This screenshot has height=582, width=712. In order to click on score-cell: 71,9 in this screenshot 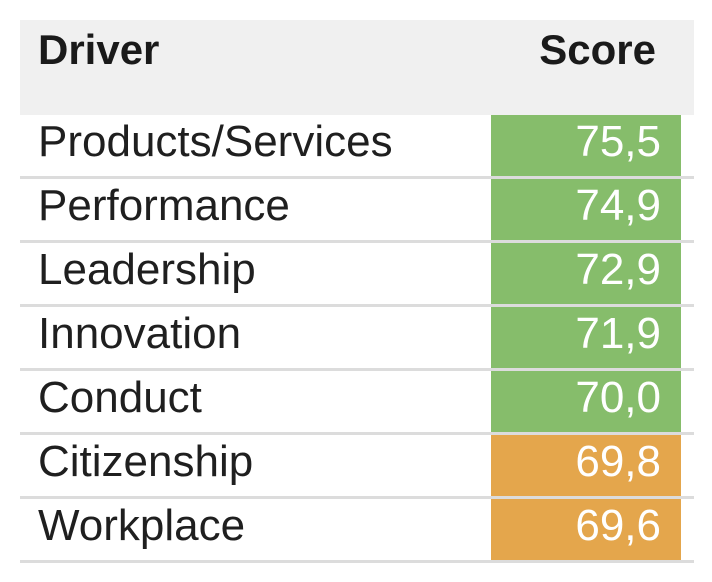, I will do `click(586, 337)`.